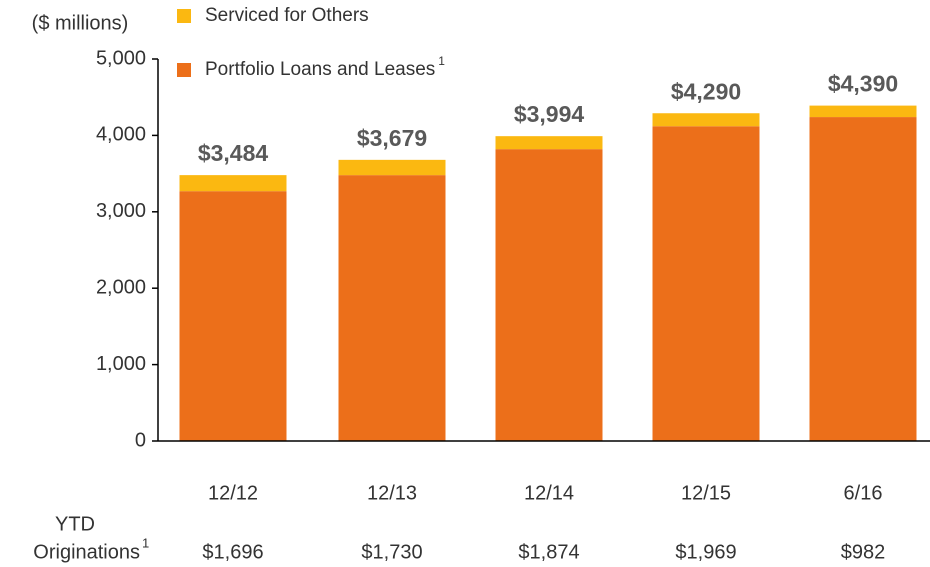  Describe the element at coordinates (75, 524) in the screenshot. I see `originations-label: YTD` at that location.